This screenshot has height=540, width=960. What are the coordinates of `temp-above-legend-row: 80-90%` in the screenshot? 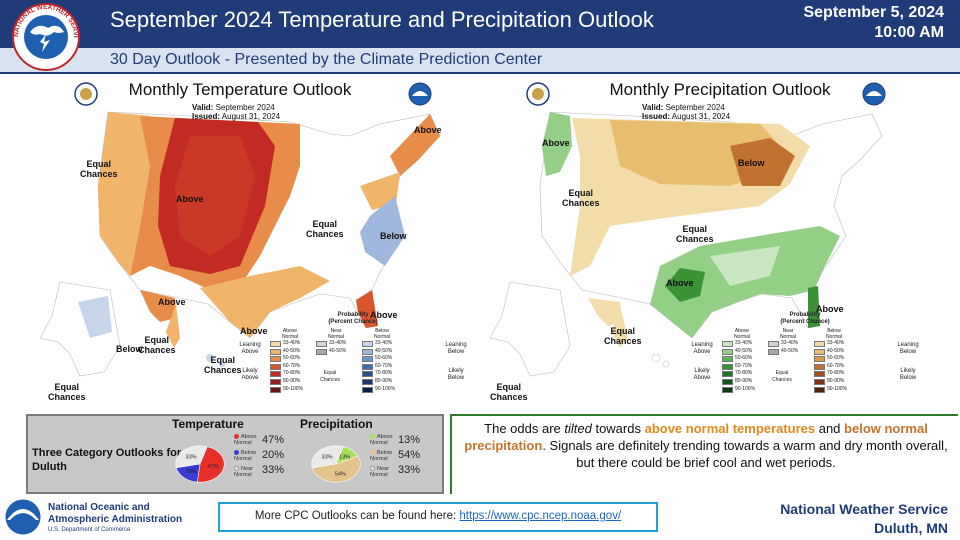 It's located at (290, 382).